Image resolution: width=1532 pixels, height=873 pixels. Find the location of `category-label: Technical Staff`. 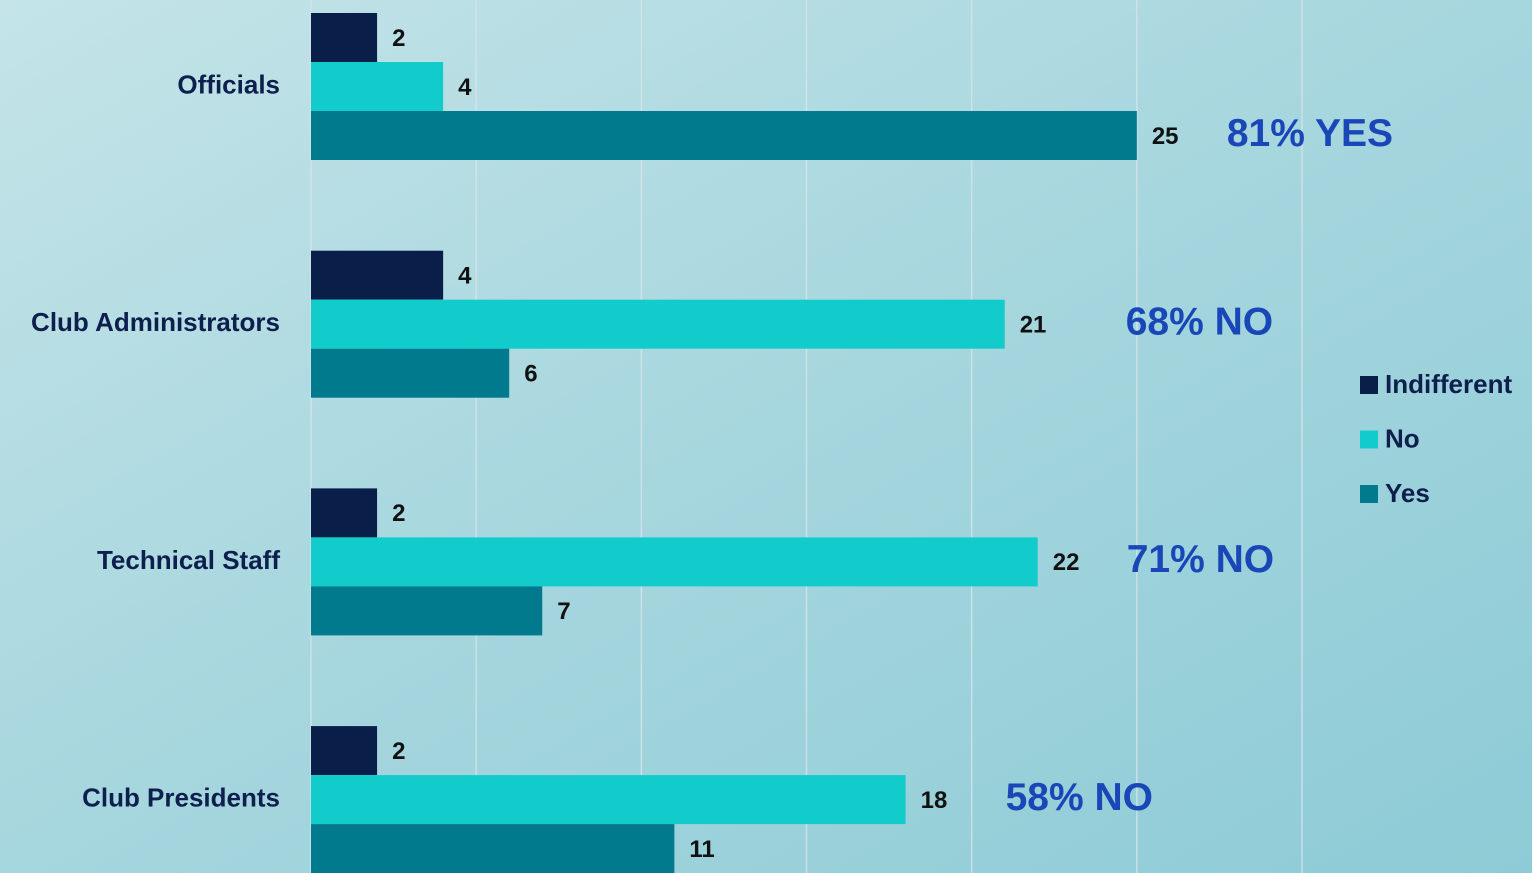

category-label: Technical Staff is located at coordinates (188, 560).